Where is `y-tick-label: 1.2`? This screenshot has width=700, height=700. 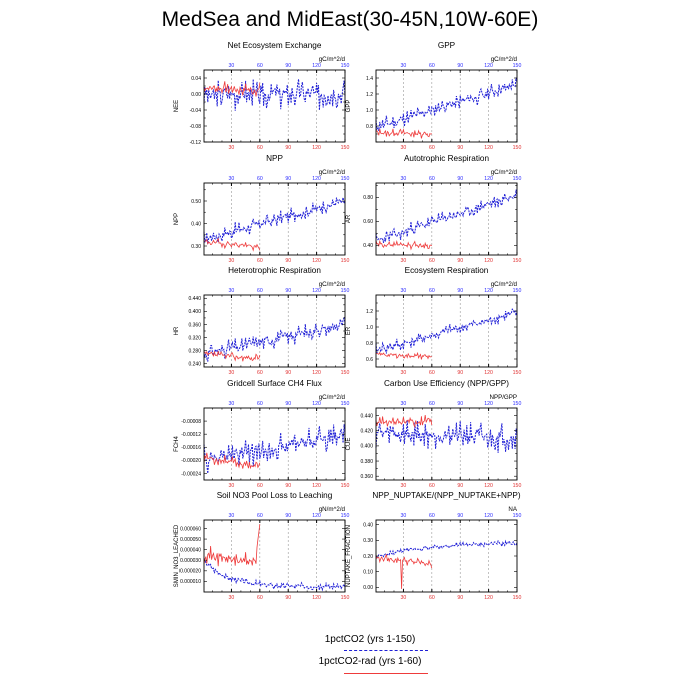
y-tick-label: 1.2 is located at coordinates (369, 312).